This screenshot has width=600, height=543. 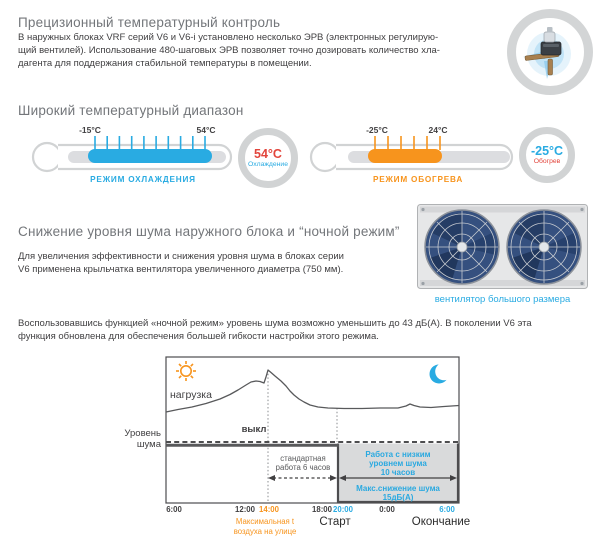 I want to click on range-title: Широкий температурный диапазон, so click(x=131, y=110).